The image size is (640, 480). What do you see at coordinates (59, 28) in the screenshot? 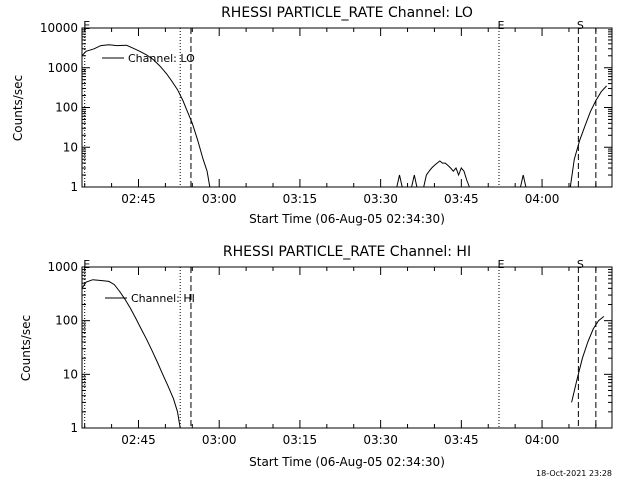
I see `y-tick-label: 10000` at bounding box center [59, 28].